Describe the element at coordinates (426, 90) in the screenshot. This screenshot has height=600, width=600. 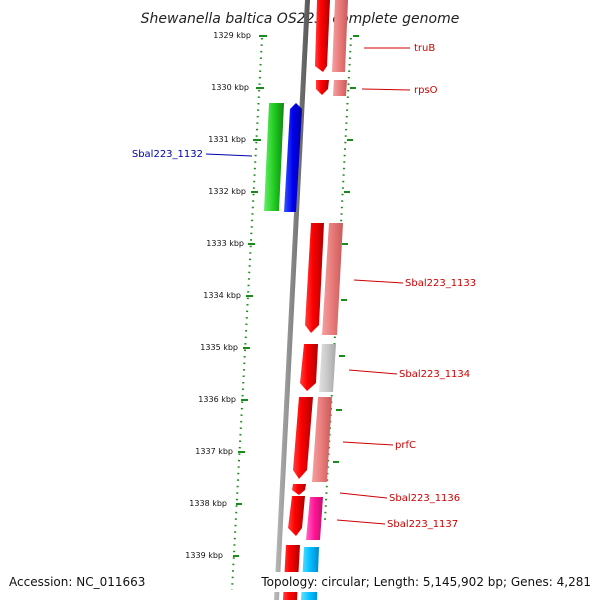
I see `gene-label-rpsO: rpsO` at that location.